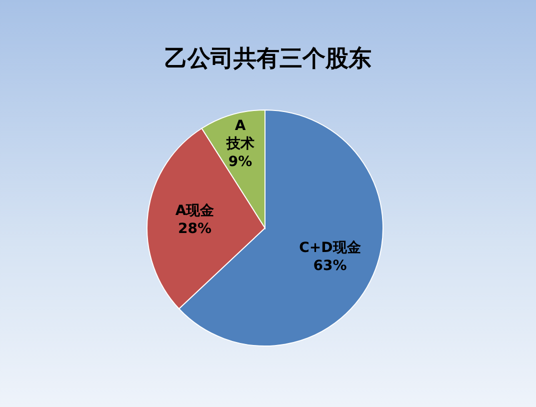 The width and height of the screenshot is (536, 407). What do you see at coordinates (330, 266) in the screenshot?
I see `data-label: 63%` at bounding box center [330, 266].